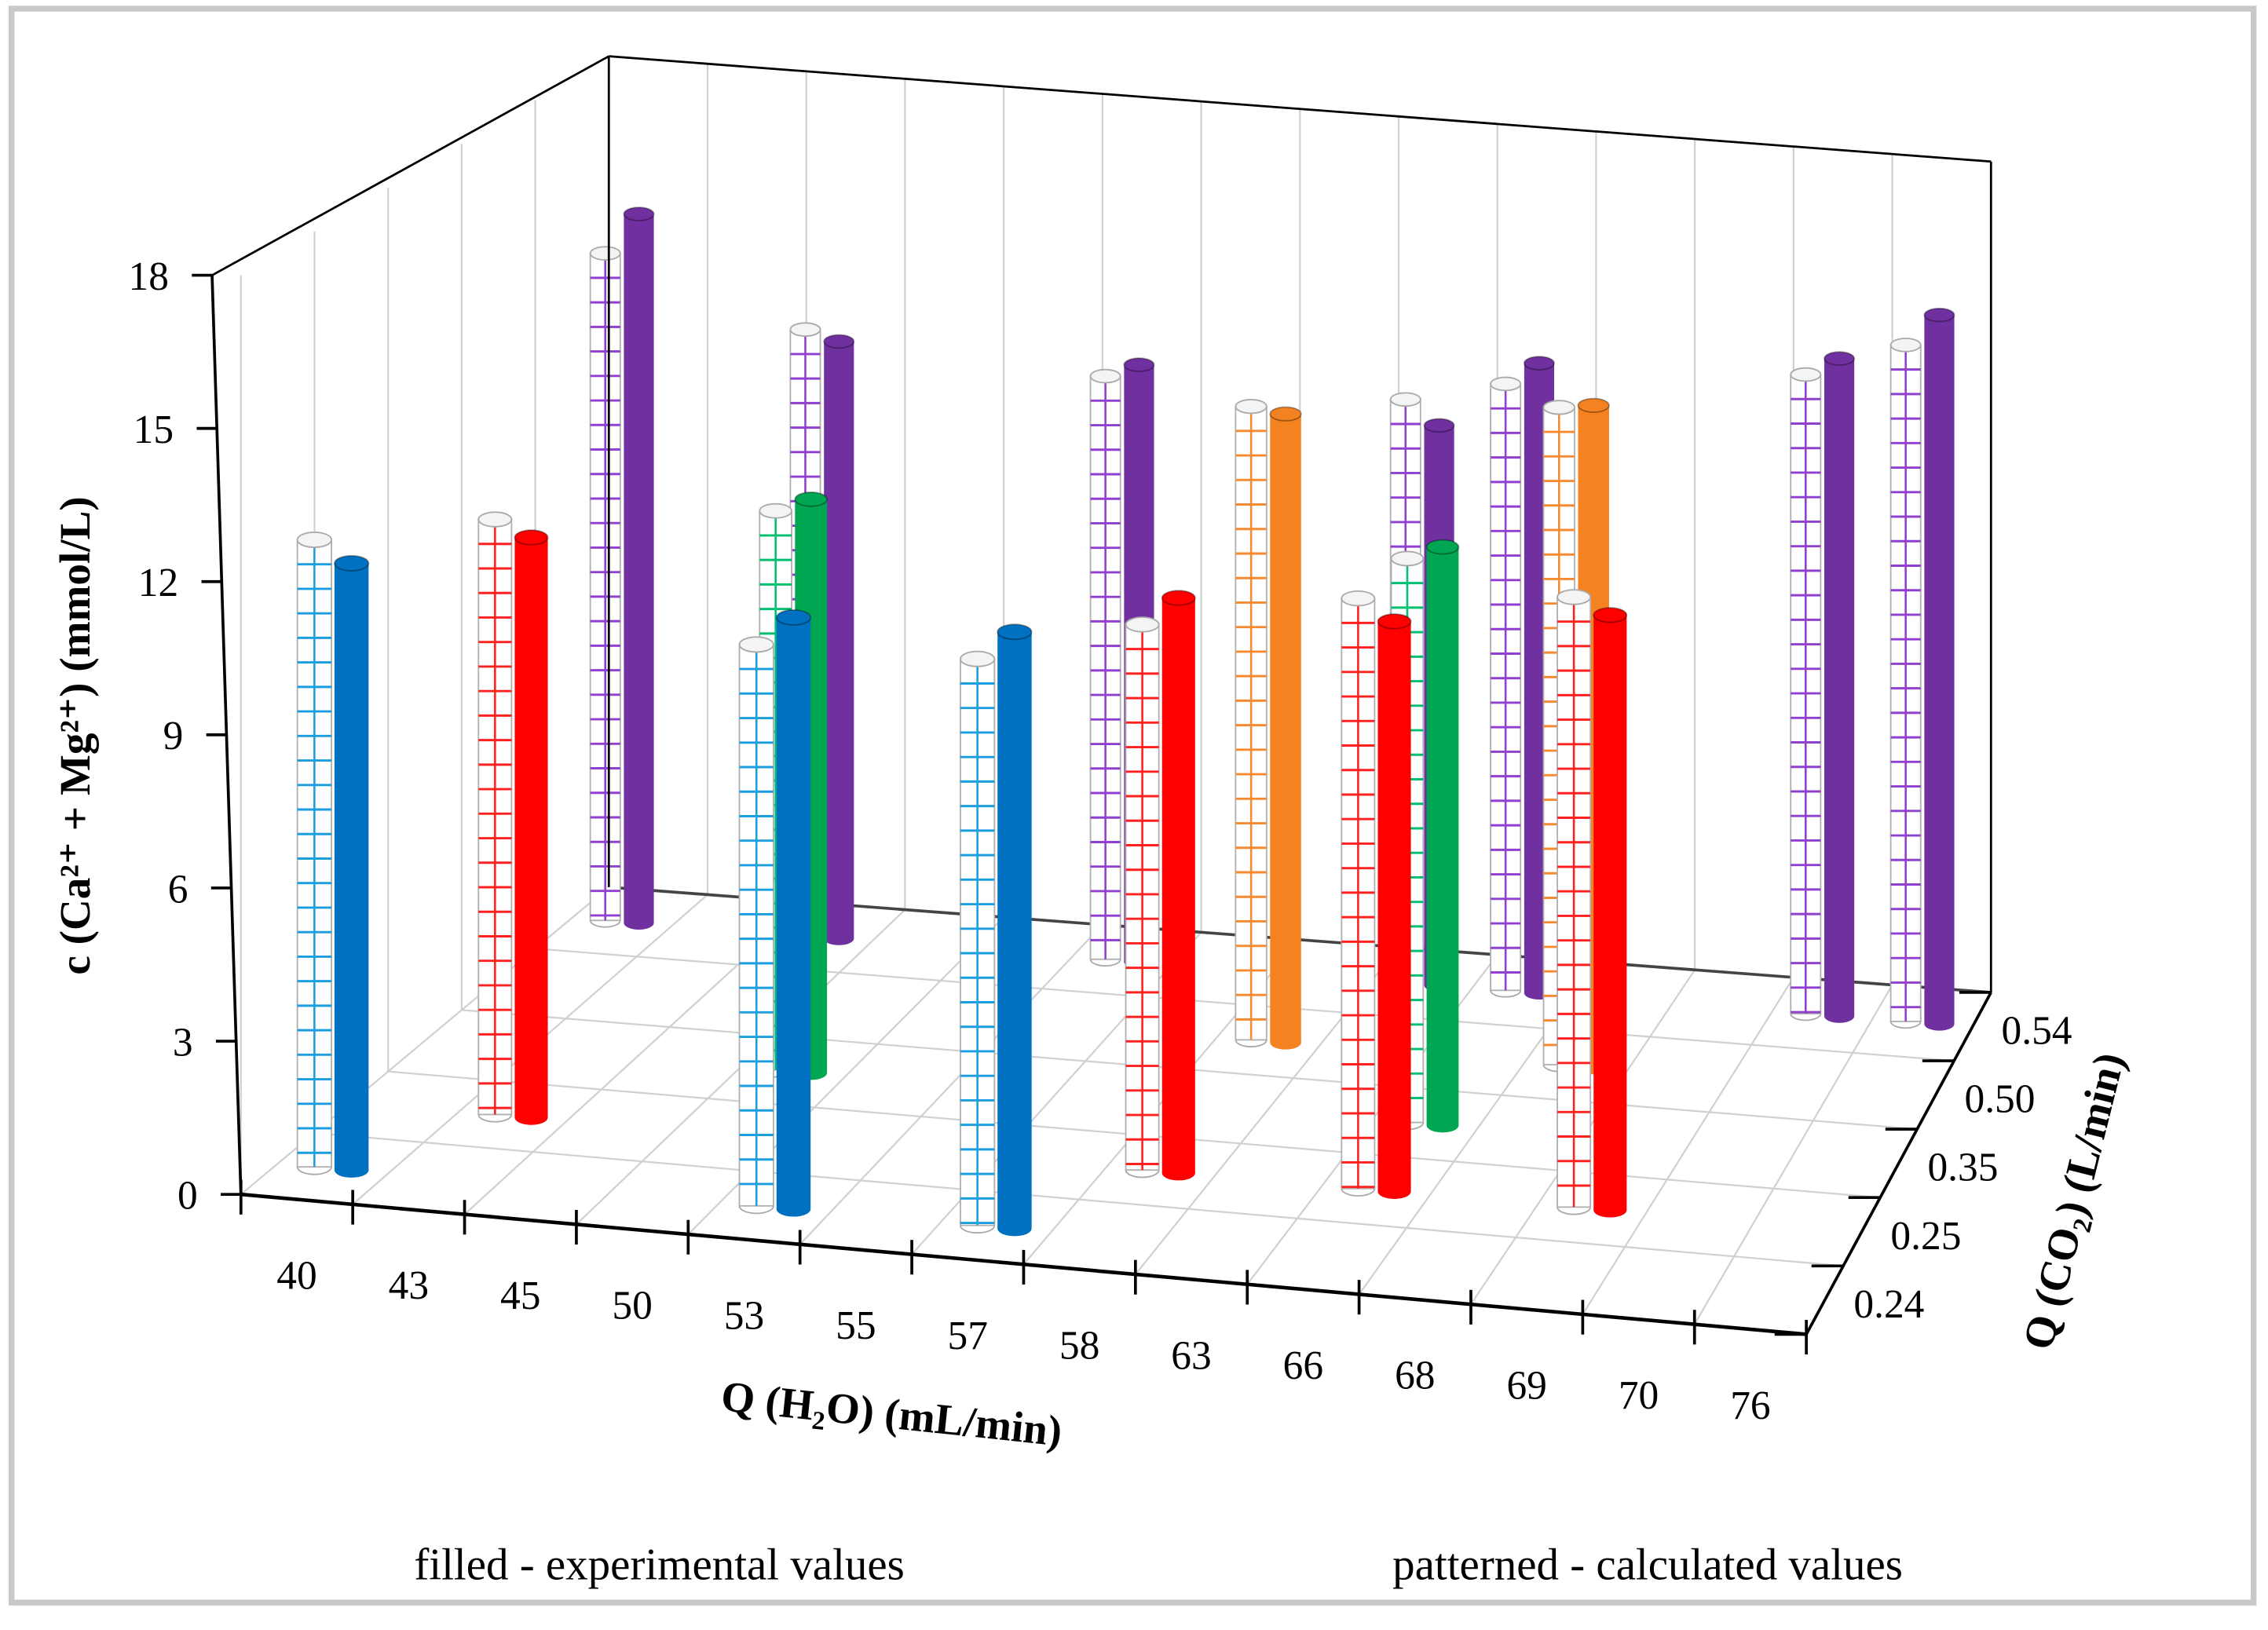 This screenshot has height=1630, width=2268. What do you see at coordinates (968, 1336) in the screenshot?
I see `x-tick-label: 57` at bounding box center [968, 1336].